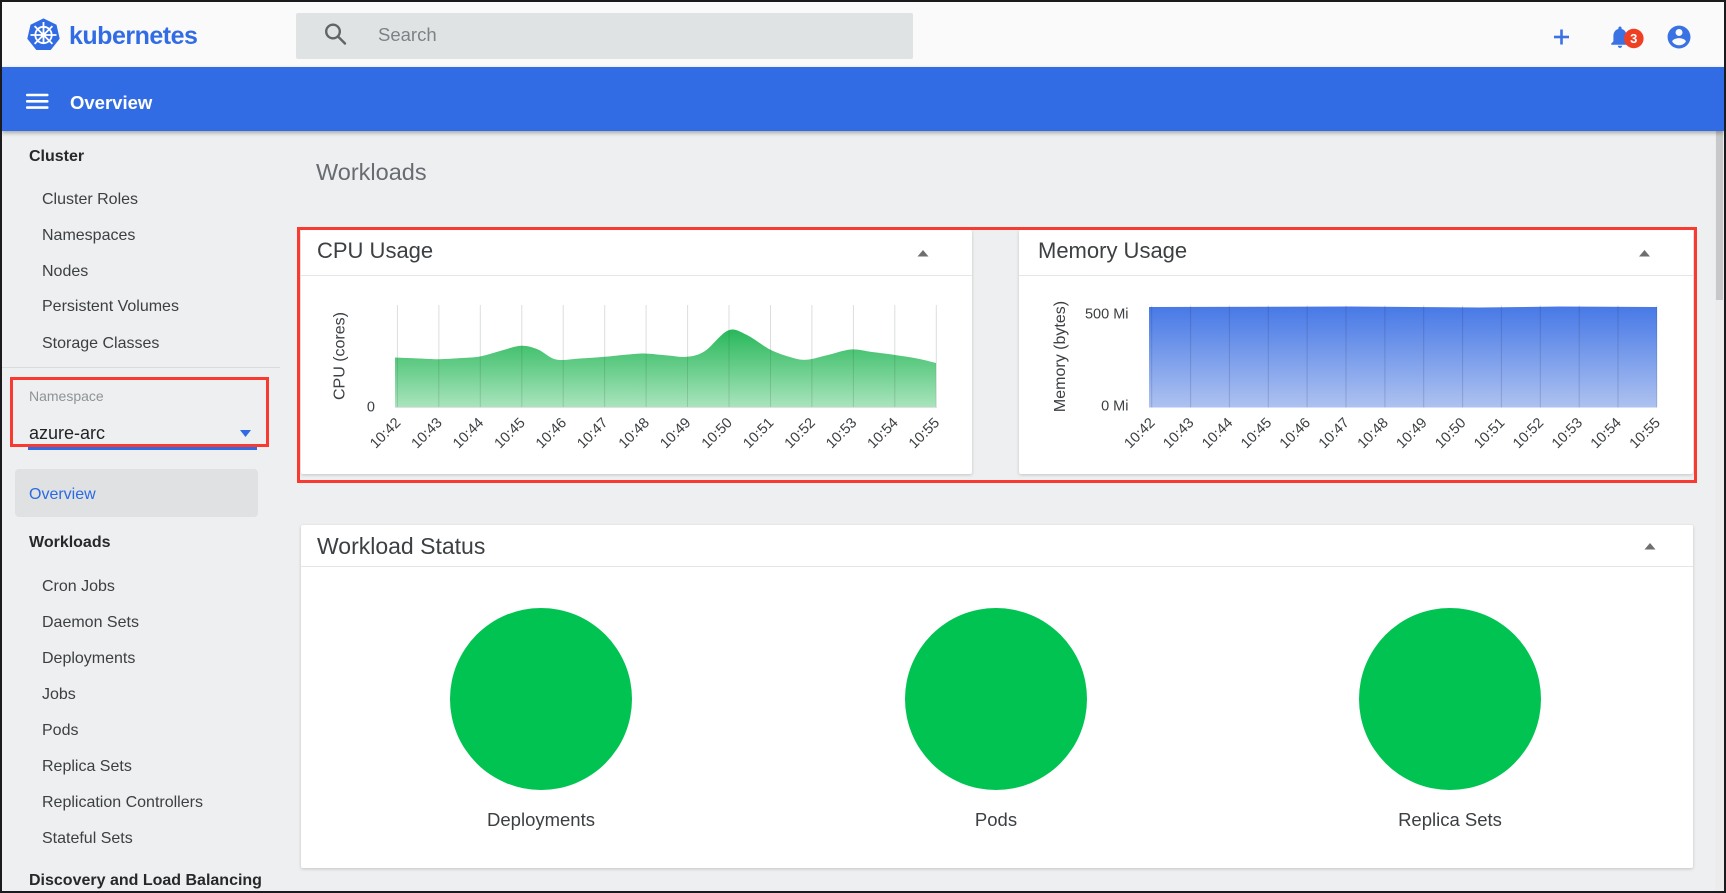 The height and width of the screenshot is (893, 1726). Describe the element at coordinates (340, 356) in the screenshot. I see `svg-text: CPU (cores)` at that location.